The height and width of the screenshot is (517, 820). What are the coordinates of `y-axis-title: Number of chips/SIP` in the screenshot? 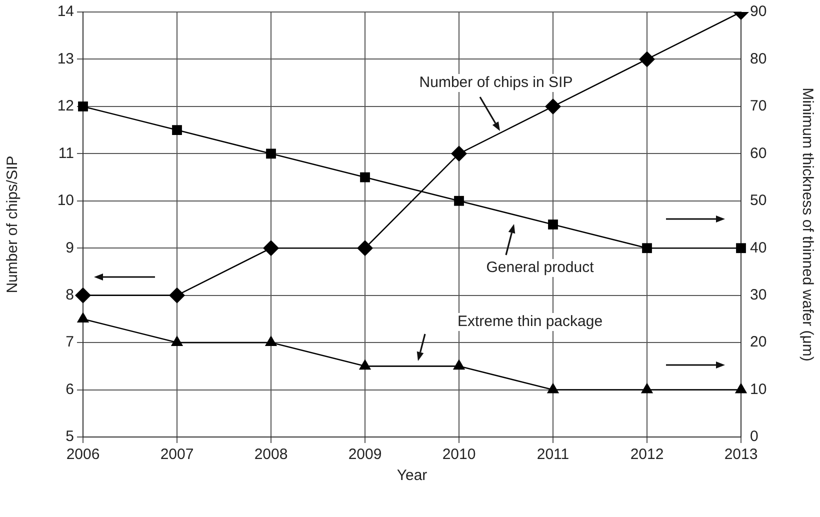 It's located at (13, 225).